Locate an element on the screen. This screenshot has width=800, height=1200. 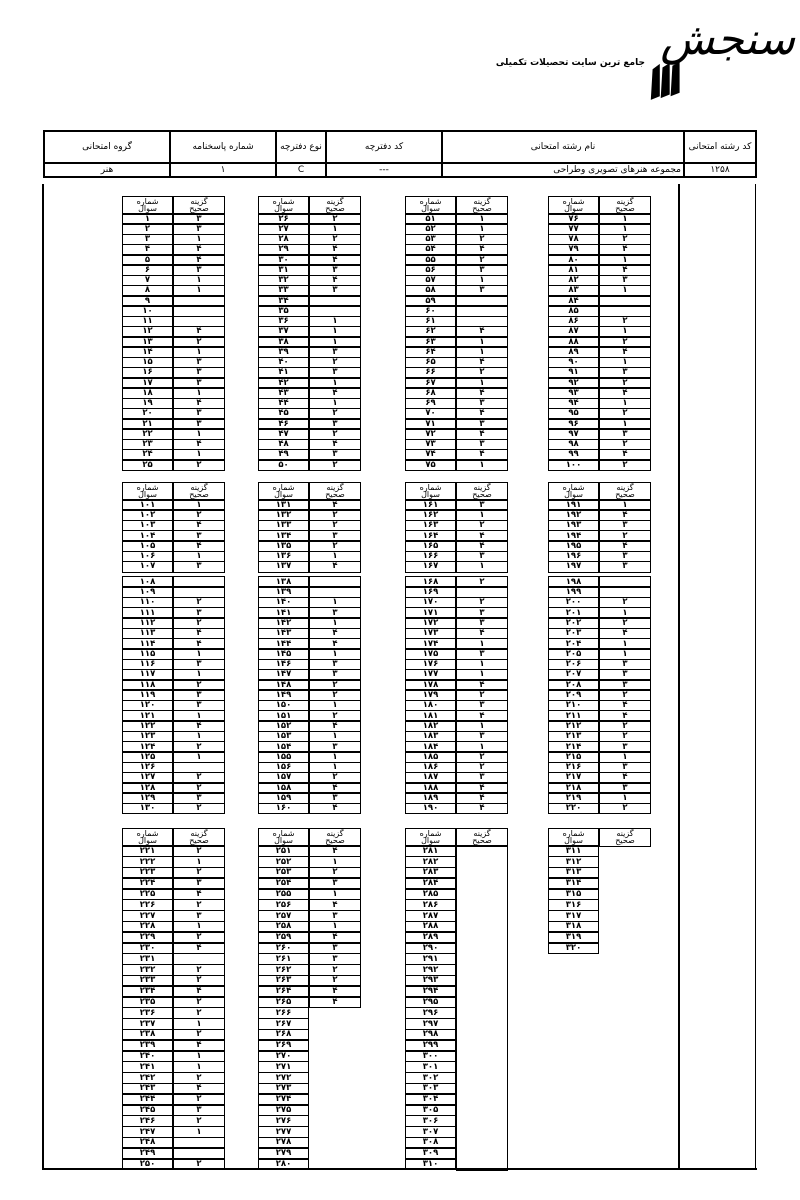
question-number-cell: ۱۳۷ is located at coordinates (283, 566).